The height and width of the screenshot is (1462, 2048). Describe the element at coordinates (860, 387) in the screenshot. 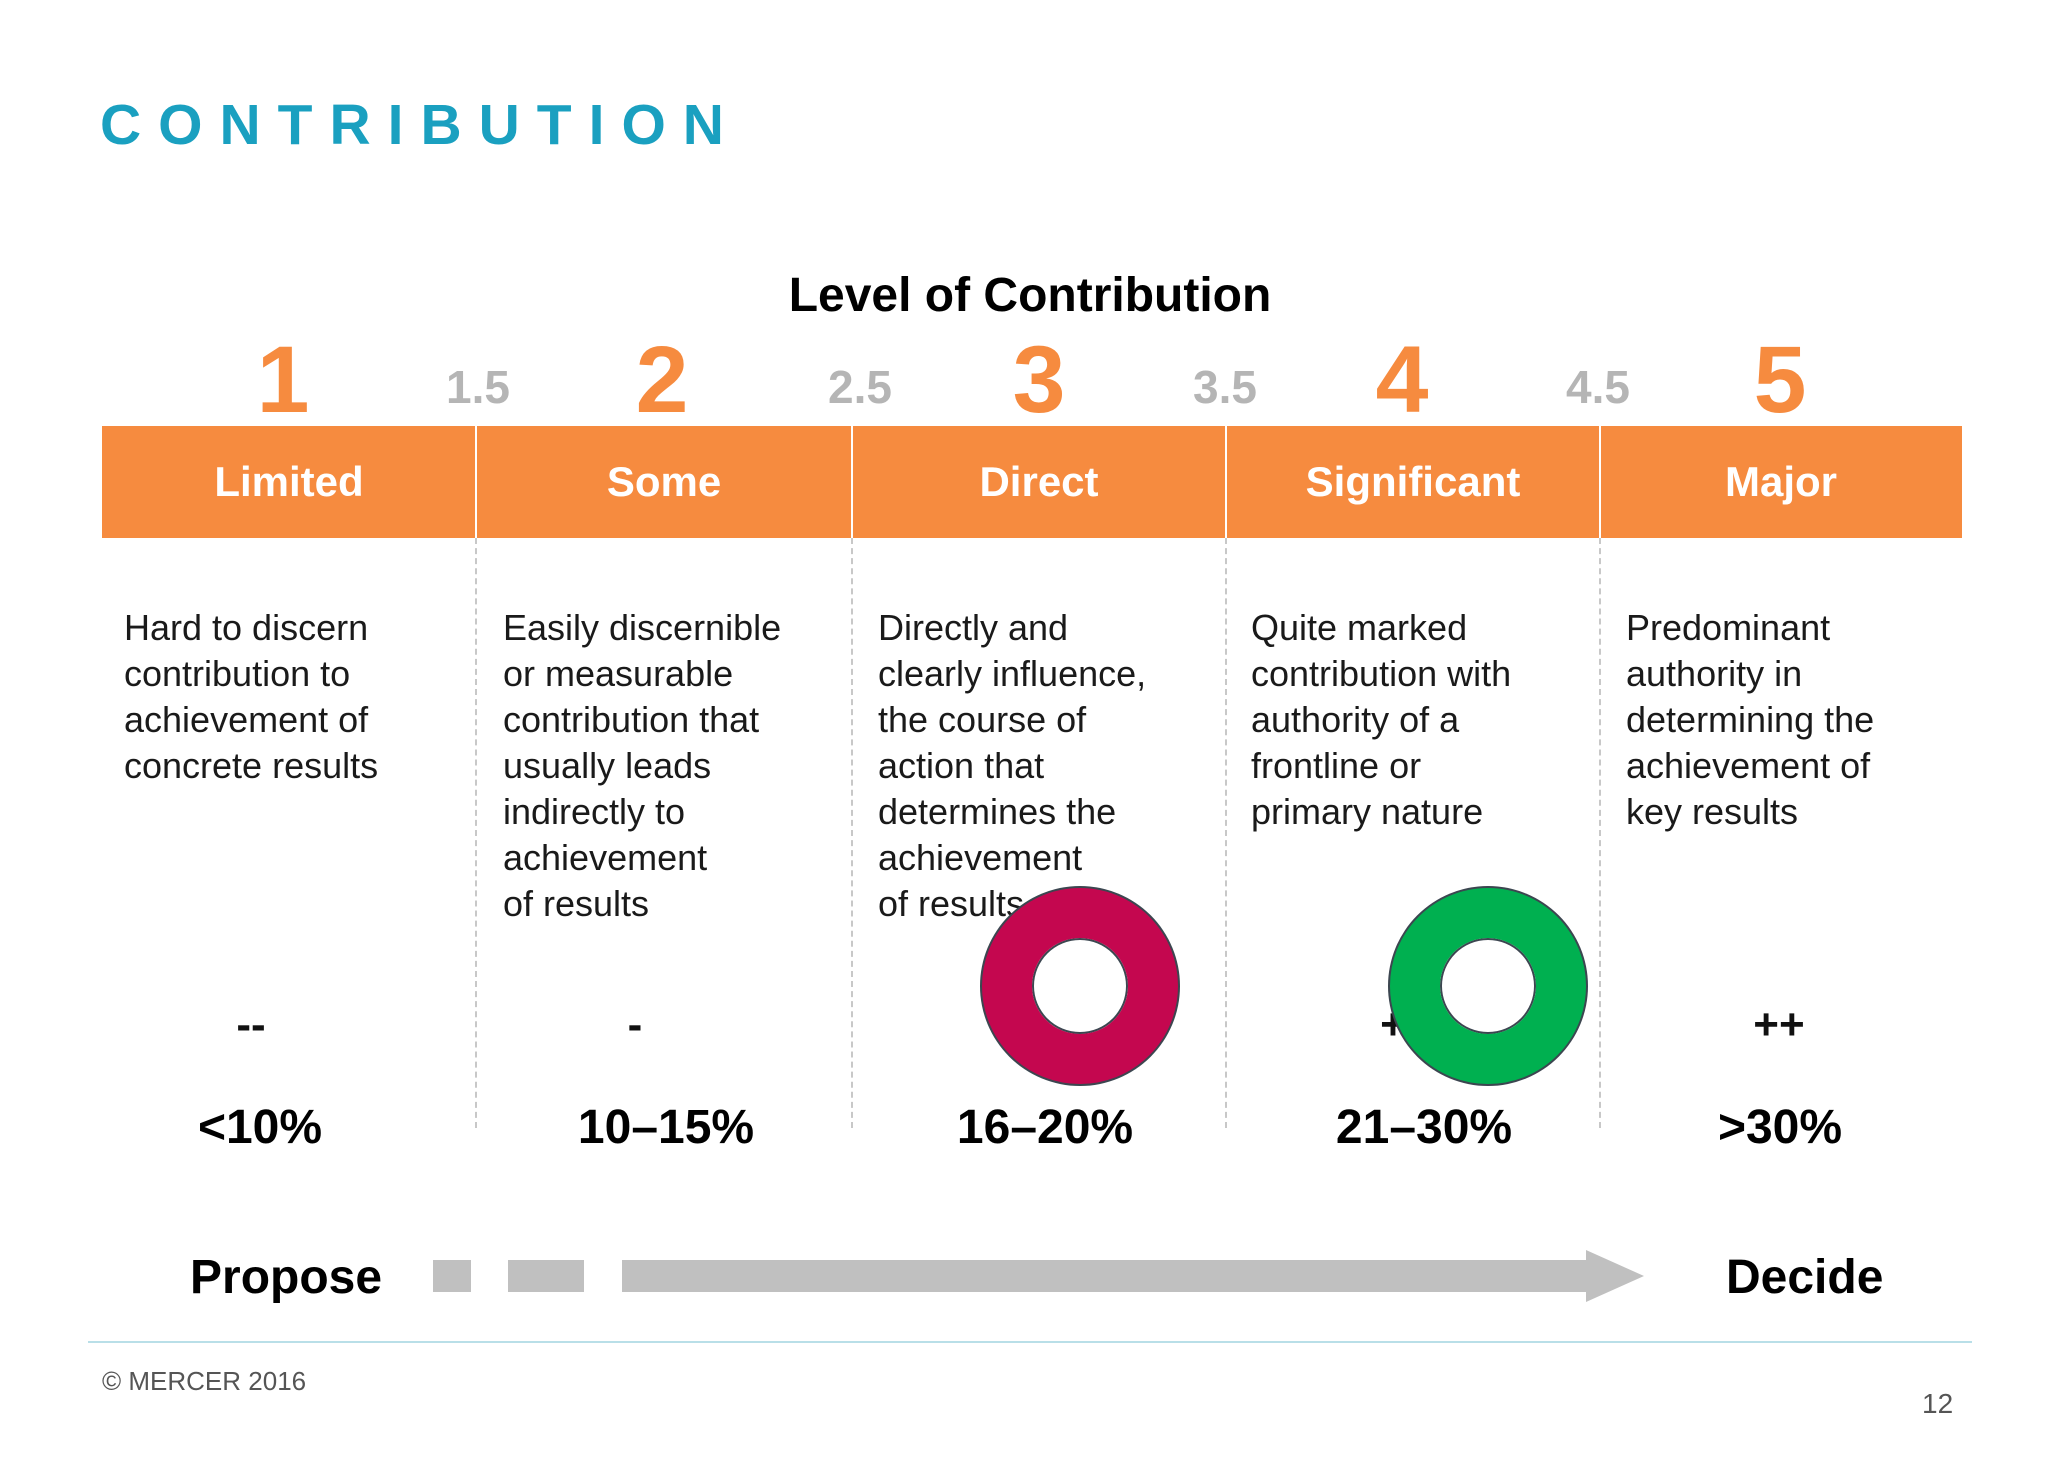

I see `half-level-number: 2.5` at that location.